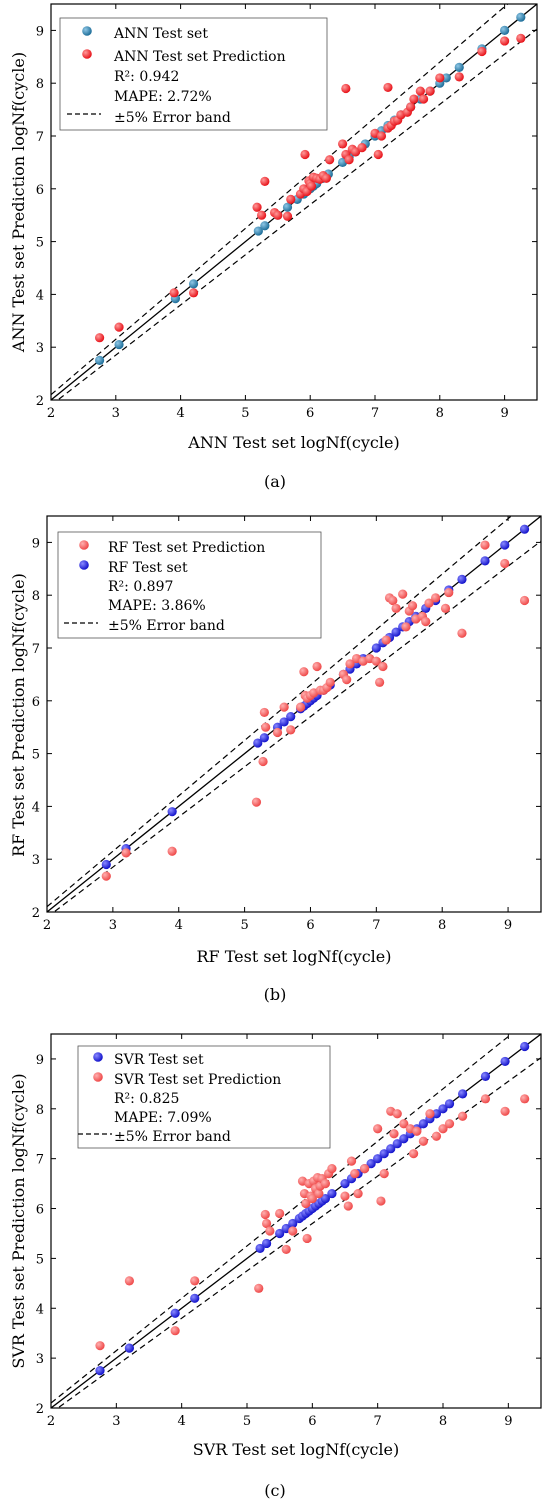 This screenshot has width=550, height=1512. Describe the element at coordinates (186, 548) in the screenshot. I see `legend-label: RF Test set Prediction` at that location.